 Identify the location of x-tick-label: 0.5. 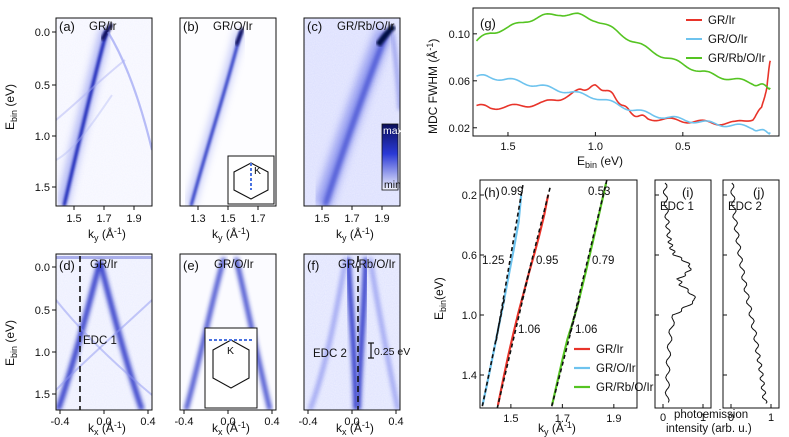
(682, 147).